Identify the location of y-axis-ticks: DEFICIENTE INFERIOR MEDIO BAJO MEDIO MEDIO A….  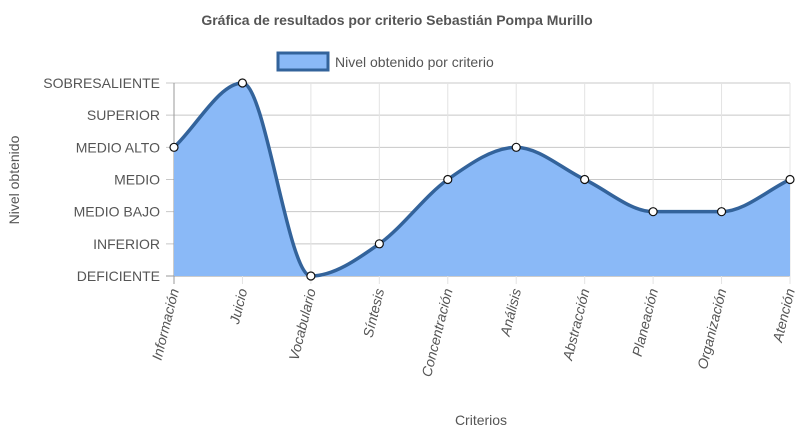
(101, 179).